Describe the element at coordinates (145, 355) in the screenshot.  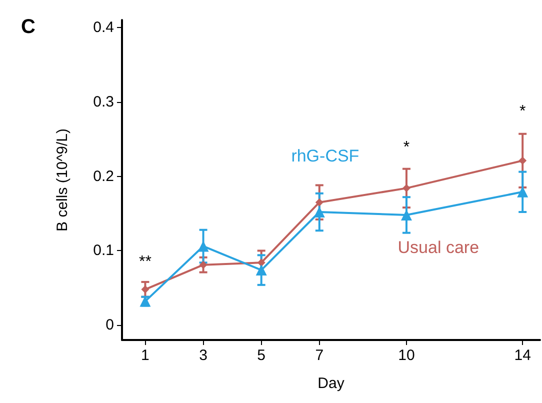
I see `x-tick-label: 1` at that location.